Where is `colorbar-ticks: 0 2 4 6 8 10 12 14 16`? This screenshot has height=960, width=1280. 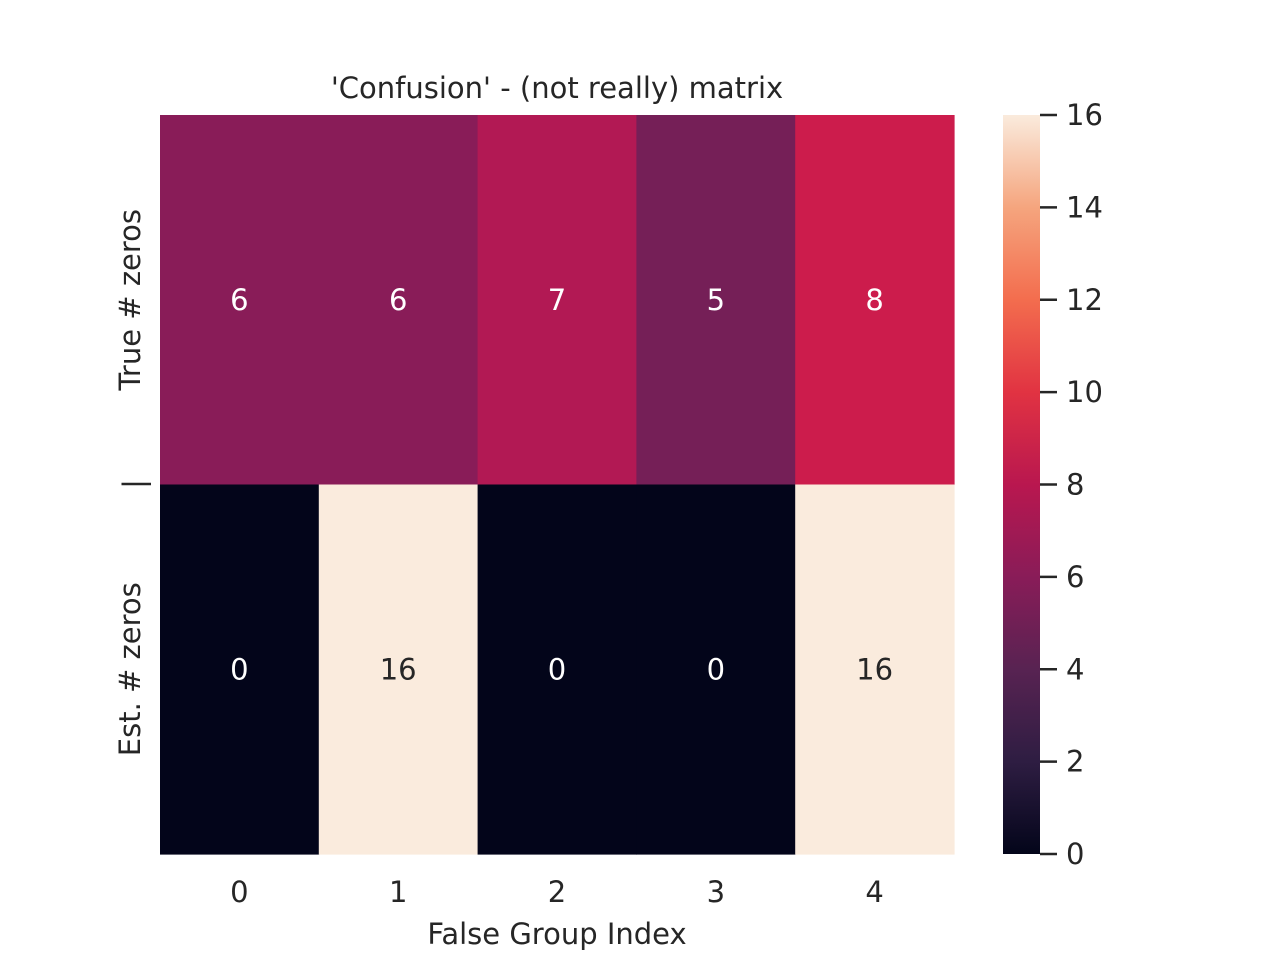 colorbar-ticks: 0 2 4 6 8 10 12 14 16 is located at coordinates (1071, 484).